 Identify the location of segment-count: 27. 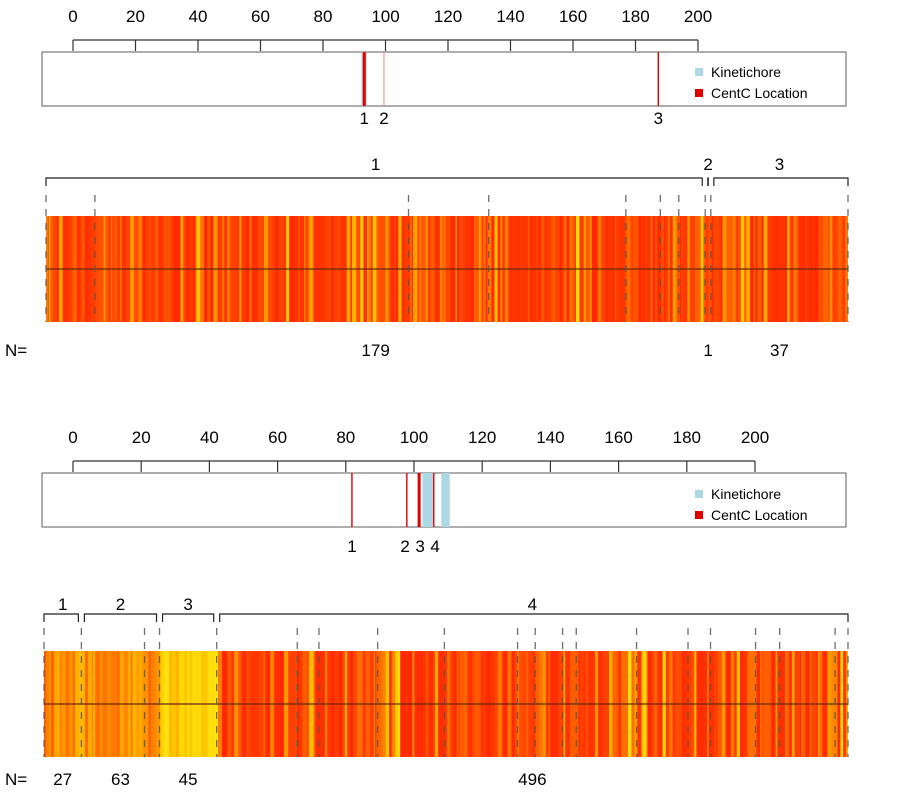
(62, 779).